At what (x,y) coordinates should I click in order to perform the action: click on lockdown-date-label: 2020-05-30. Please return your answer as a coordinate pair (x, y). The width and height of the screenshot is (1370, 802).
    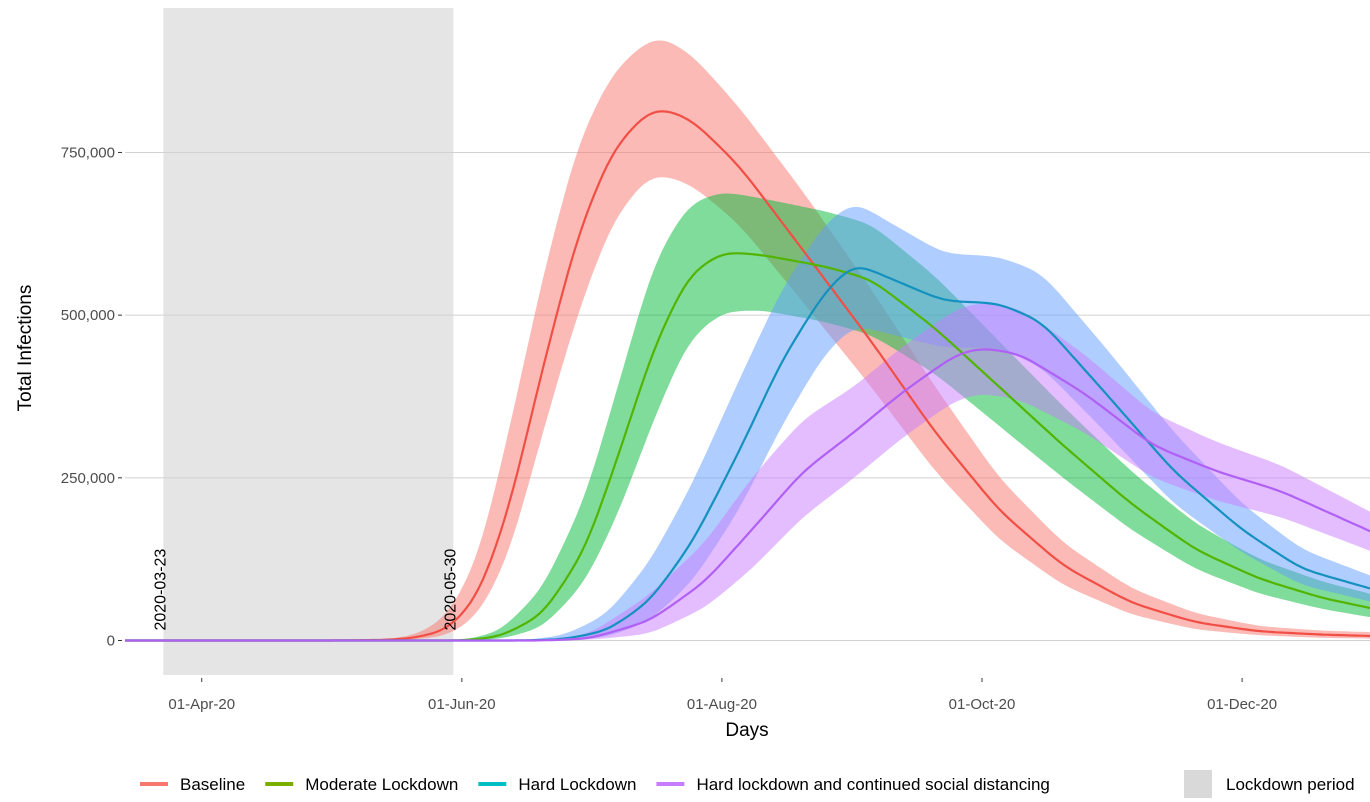
    Looking at the image, I should click on (450, 590).